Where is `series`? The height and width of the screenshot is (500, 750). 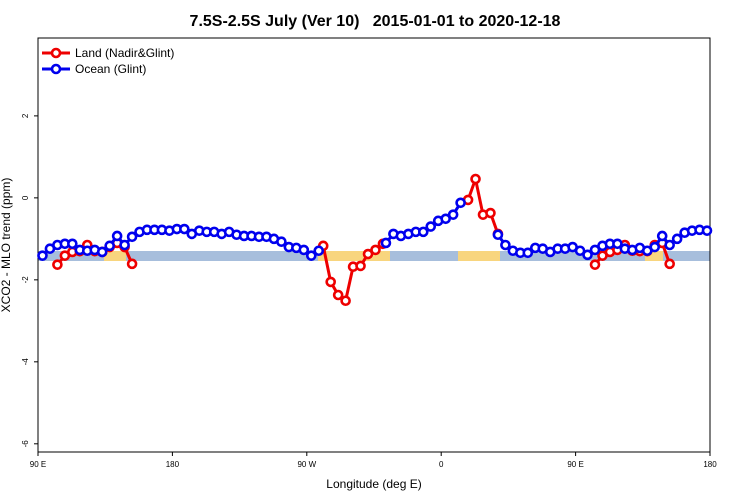 series is located at coordinates (375, 229).